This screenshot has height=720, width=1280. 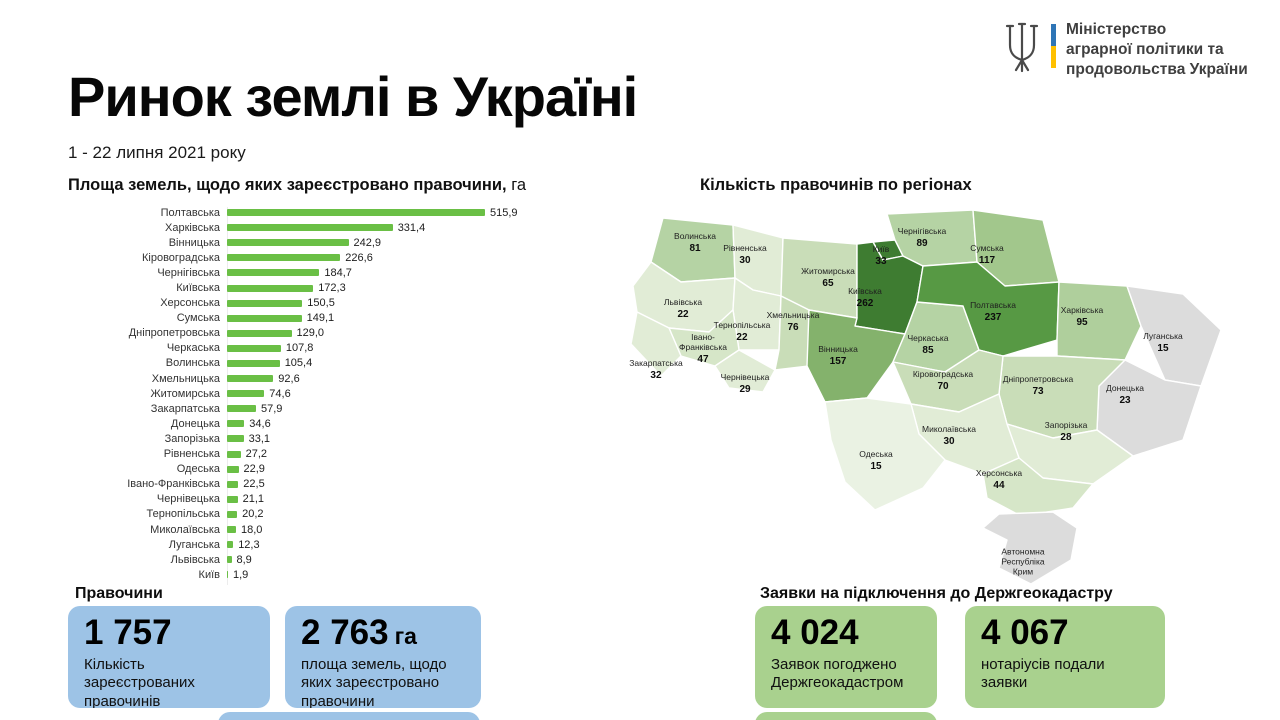 What do you see at coordinates (254, 484) in the screenshot?
I see `bar-value-label: 22,5` at bounding box center [254, 484].